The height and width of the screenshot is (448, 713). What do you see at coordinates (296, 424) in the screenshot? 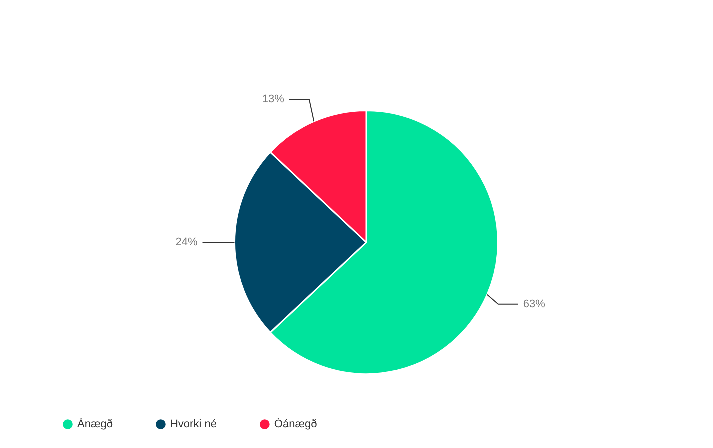
I see `legend-label: Óánægð` at bounding box center [296, 424].